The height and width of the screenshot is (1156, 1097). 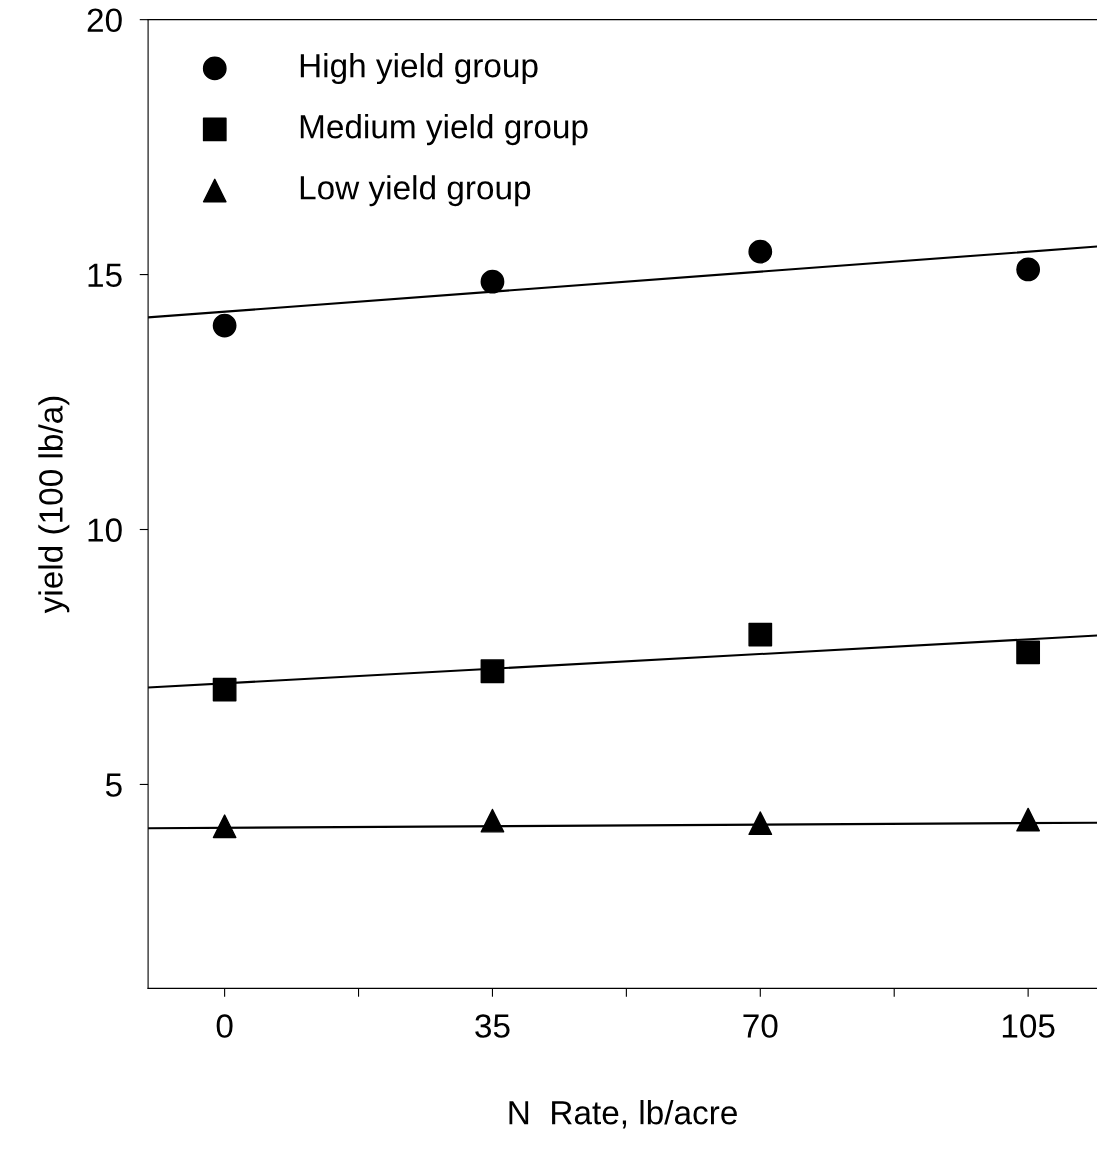 I want to click on x-tick-label: 0, so click(x=224, y=1026).